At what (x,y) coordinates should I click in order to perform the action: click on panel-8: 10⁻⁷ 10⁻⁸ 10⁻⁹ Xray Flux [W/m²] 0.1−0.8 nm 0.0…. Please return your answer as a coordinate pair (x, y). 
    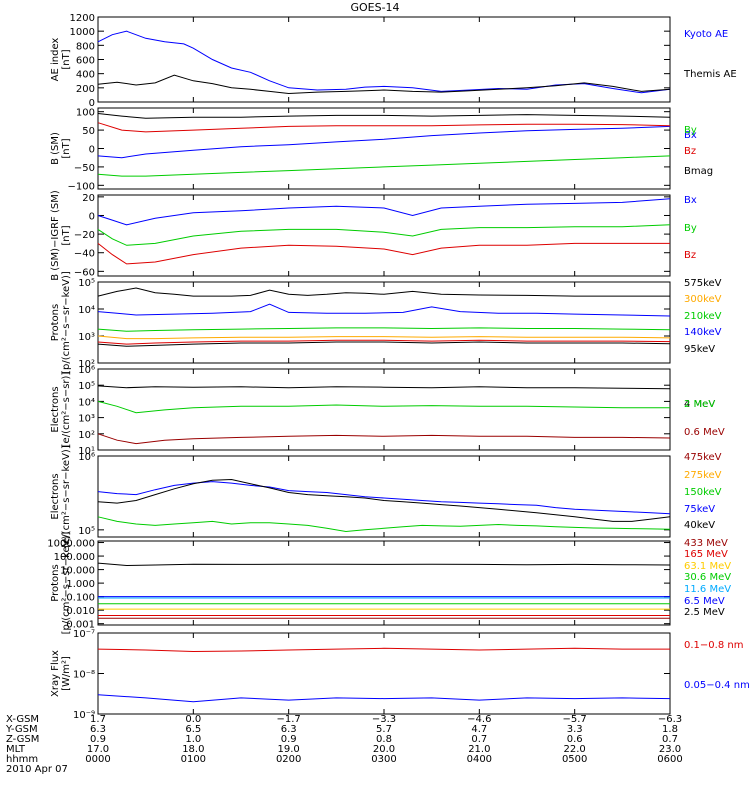
    Looking at the image, I should click on (400, 675).